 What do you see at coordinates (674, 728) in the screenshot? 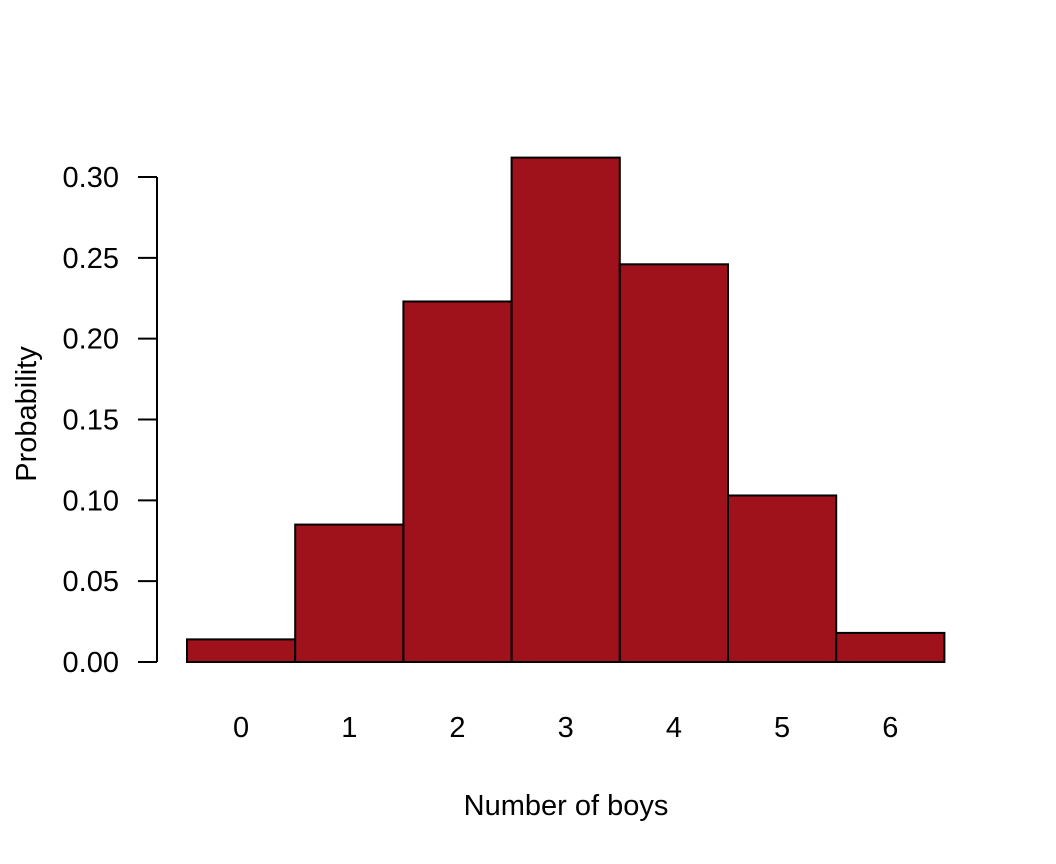
I see `x-tick-label: 4` at bounding box center [674, 728].